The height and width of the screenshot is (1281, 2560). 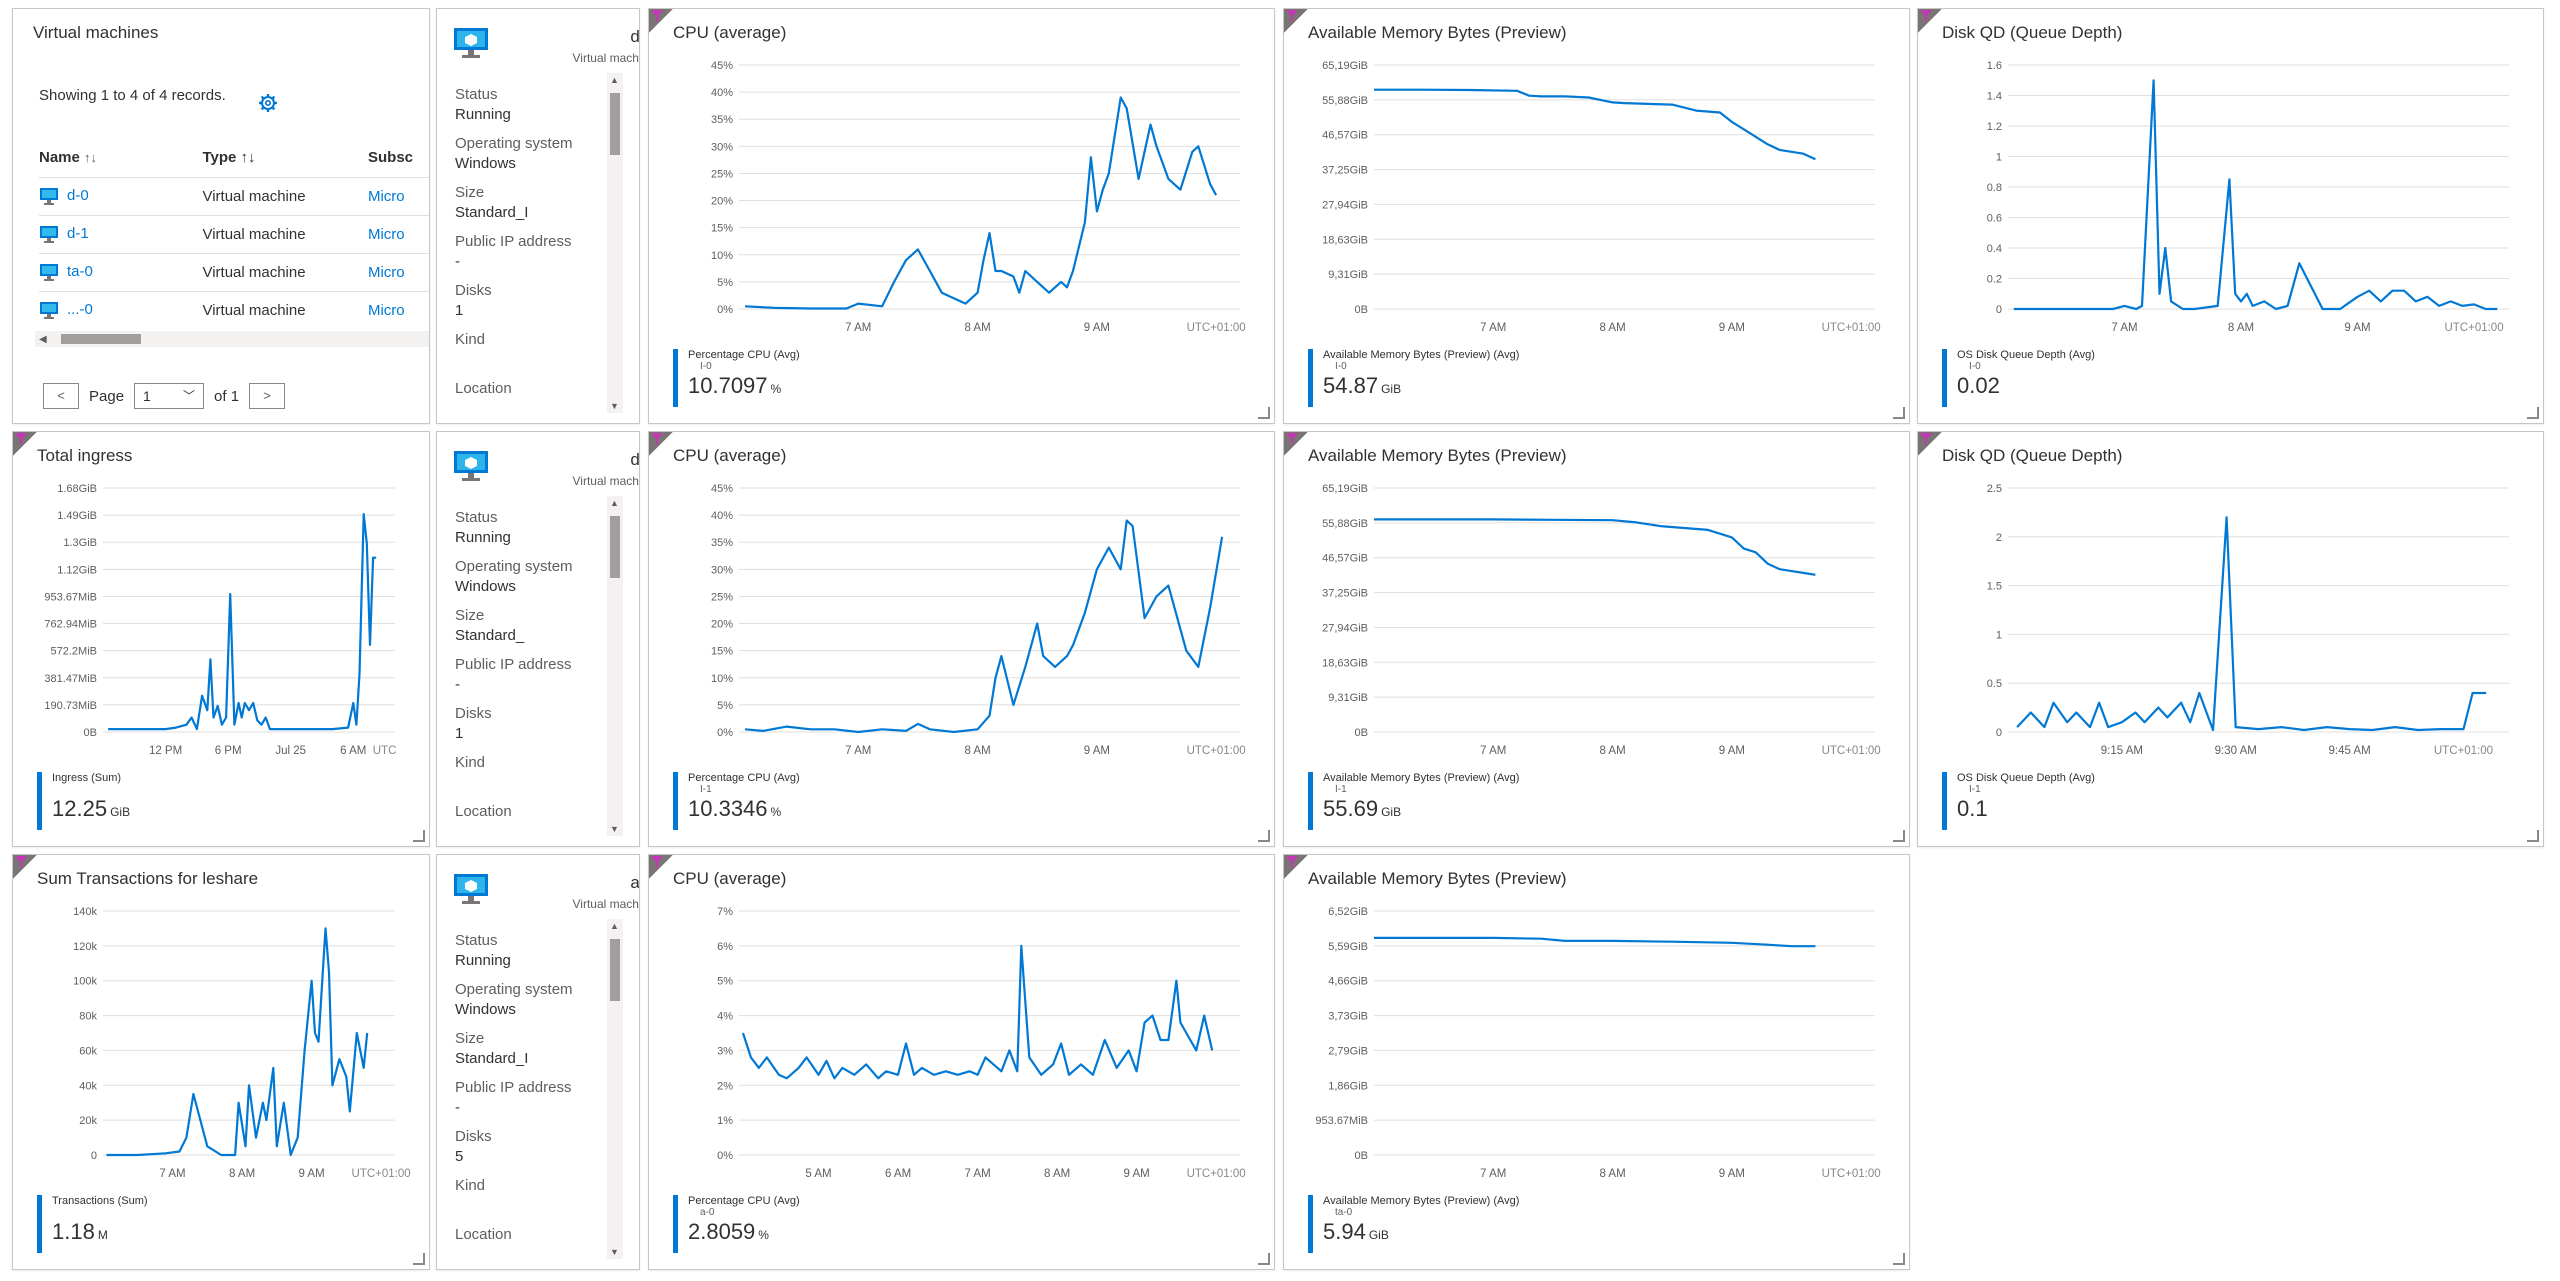 I want to click on virtual-machine-icon, so click(x=471, y=466).